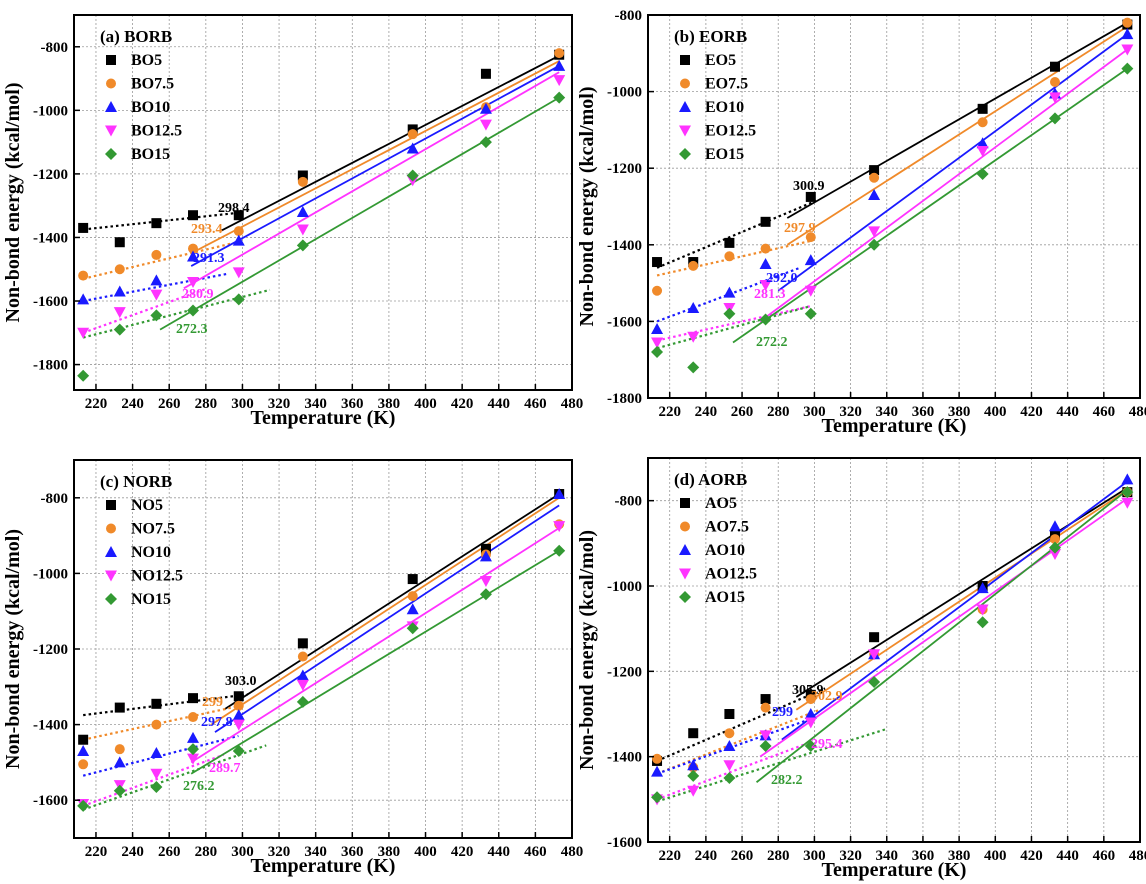 This screenshot has width=1146, height=884. I want to click on legend-label: EO12.5, so click(730, 131).